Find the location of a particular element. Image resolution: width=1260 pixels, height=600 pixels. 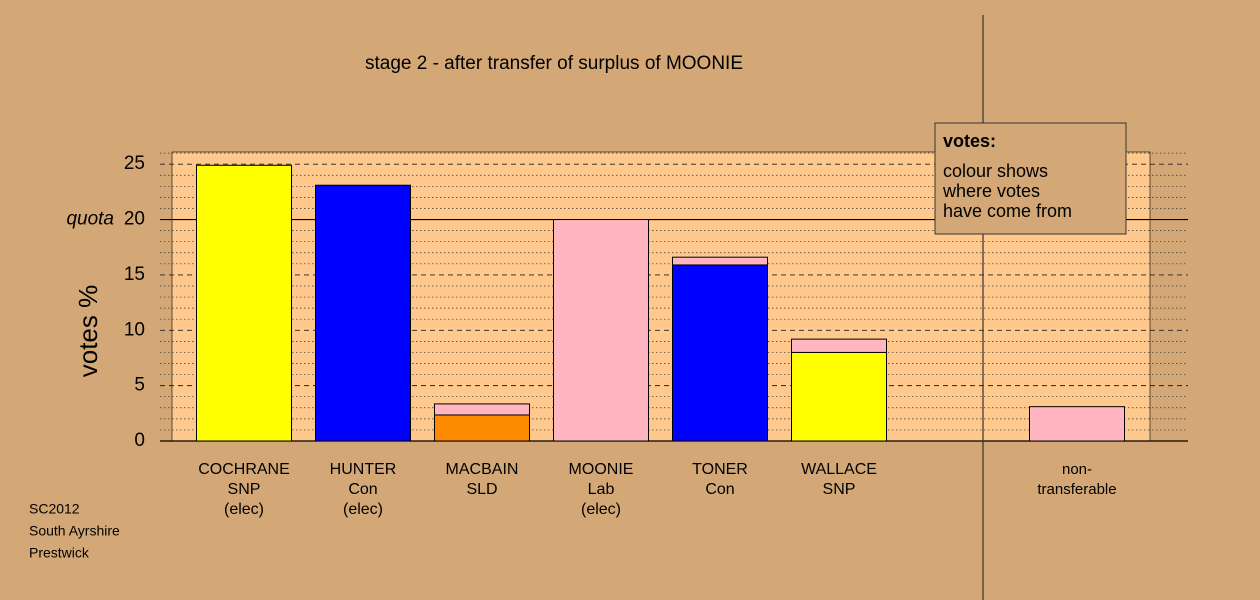

y-tick-label: 20 is located at coordinates (134, 219).